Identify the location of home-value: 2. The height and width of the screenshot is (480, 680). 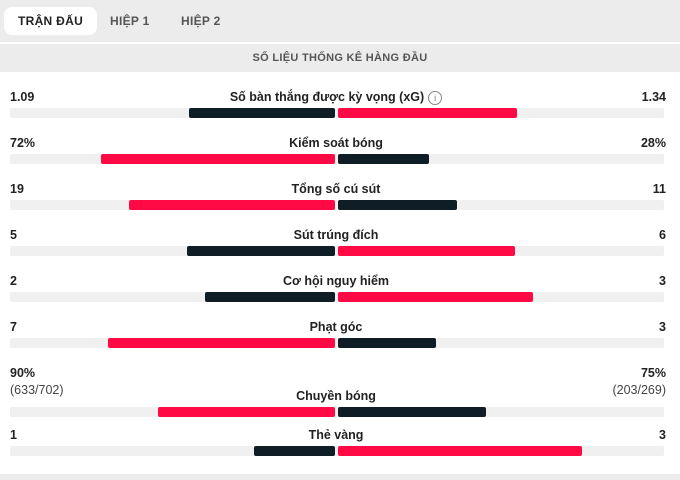
(13, 281).